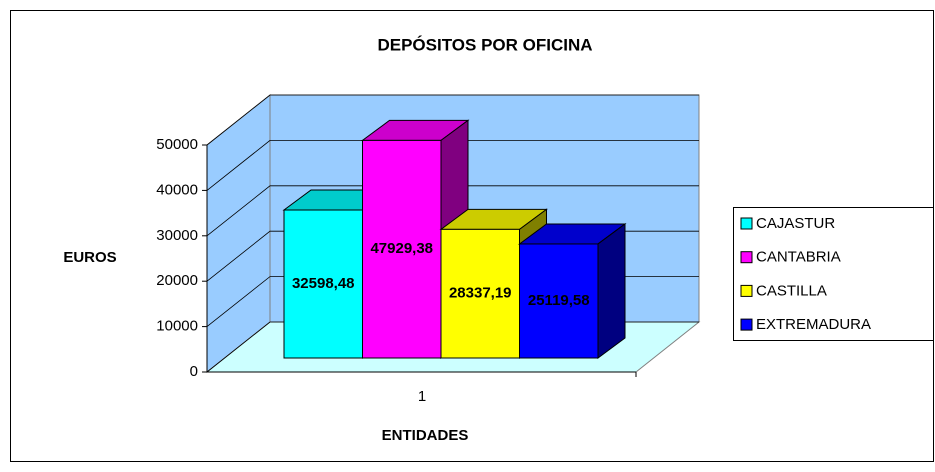  Describe the element at coordinates (177, 235) in the screenshot. I see `y-tick-label: 30000` at that location.